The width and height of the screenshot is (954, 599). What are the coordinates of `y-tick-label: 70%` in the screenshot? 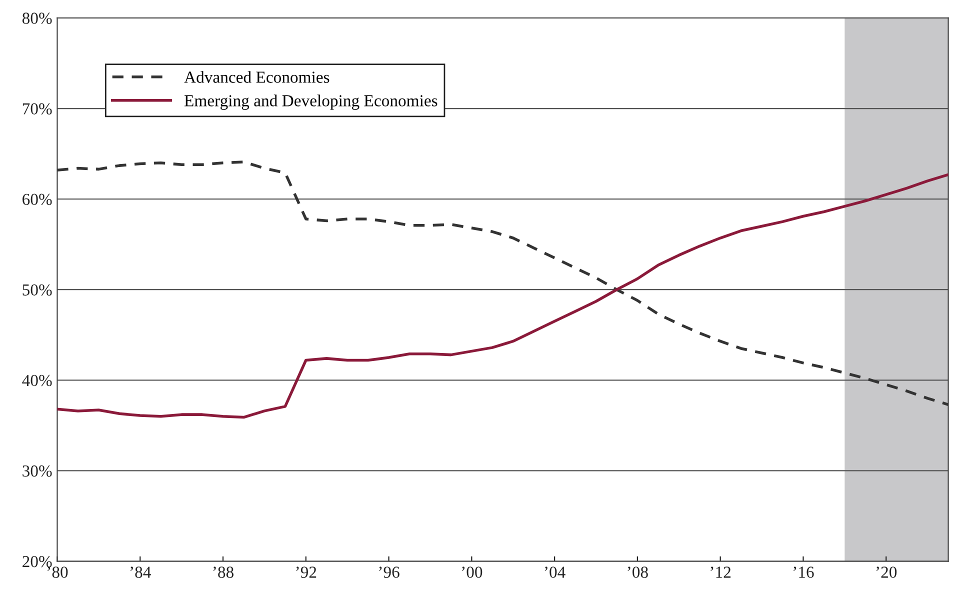 It's located at (37, 109).